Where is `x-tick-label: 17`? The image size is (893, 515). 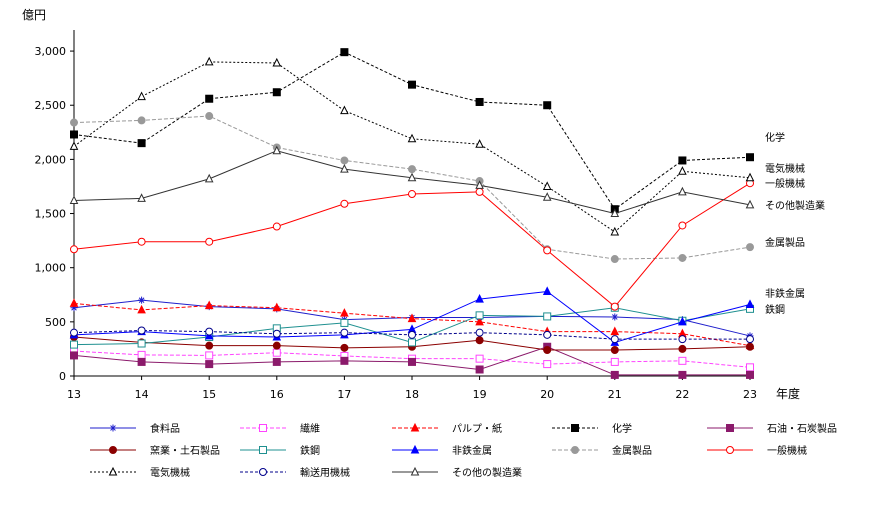 x-tick-label: 17 is located at coordinates (344, 394).